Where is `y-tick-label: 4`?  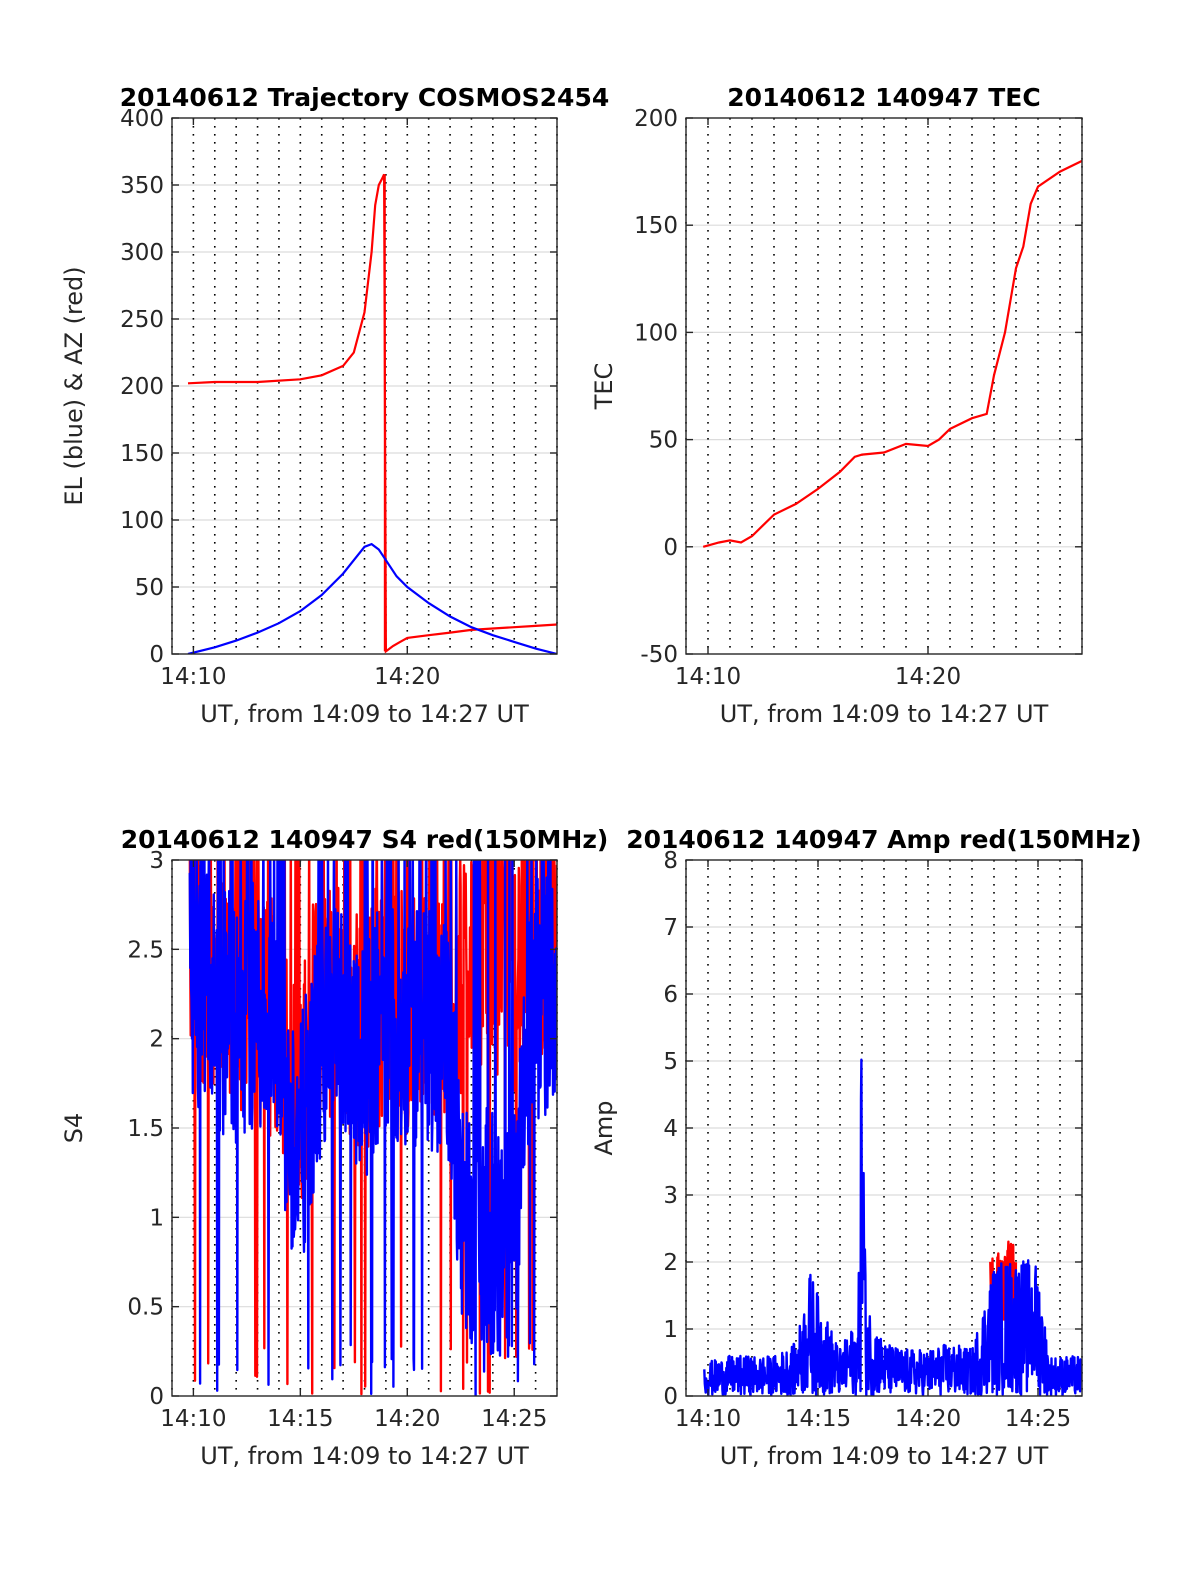
y-tick-label: 4 is located at coordinates (670, 1129).